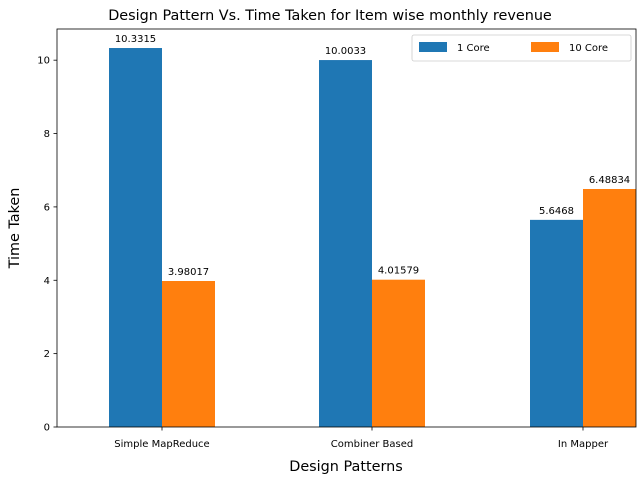 The height and width of the screenshot is (480, 640). I want to click on legend-label-ten-core: 10 Core, so click(588, 48).